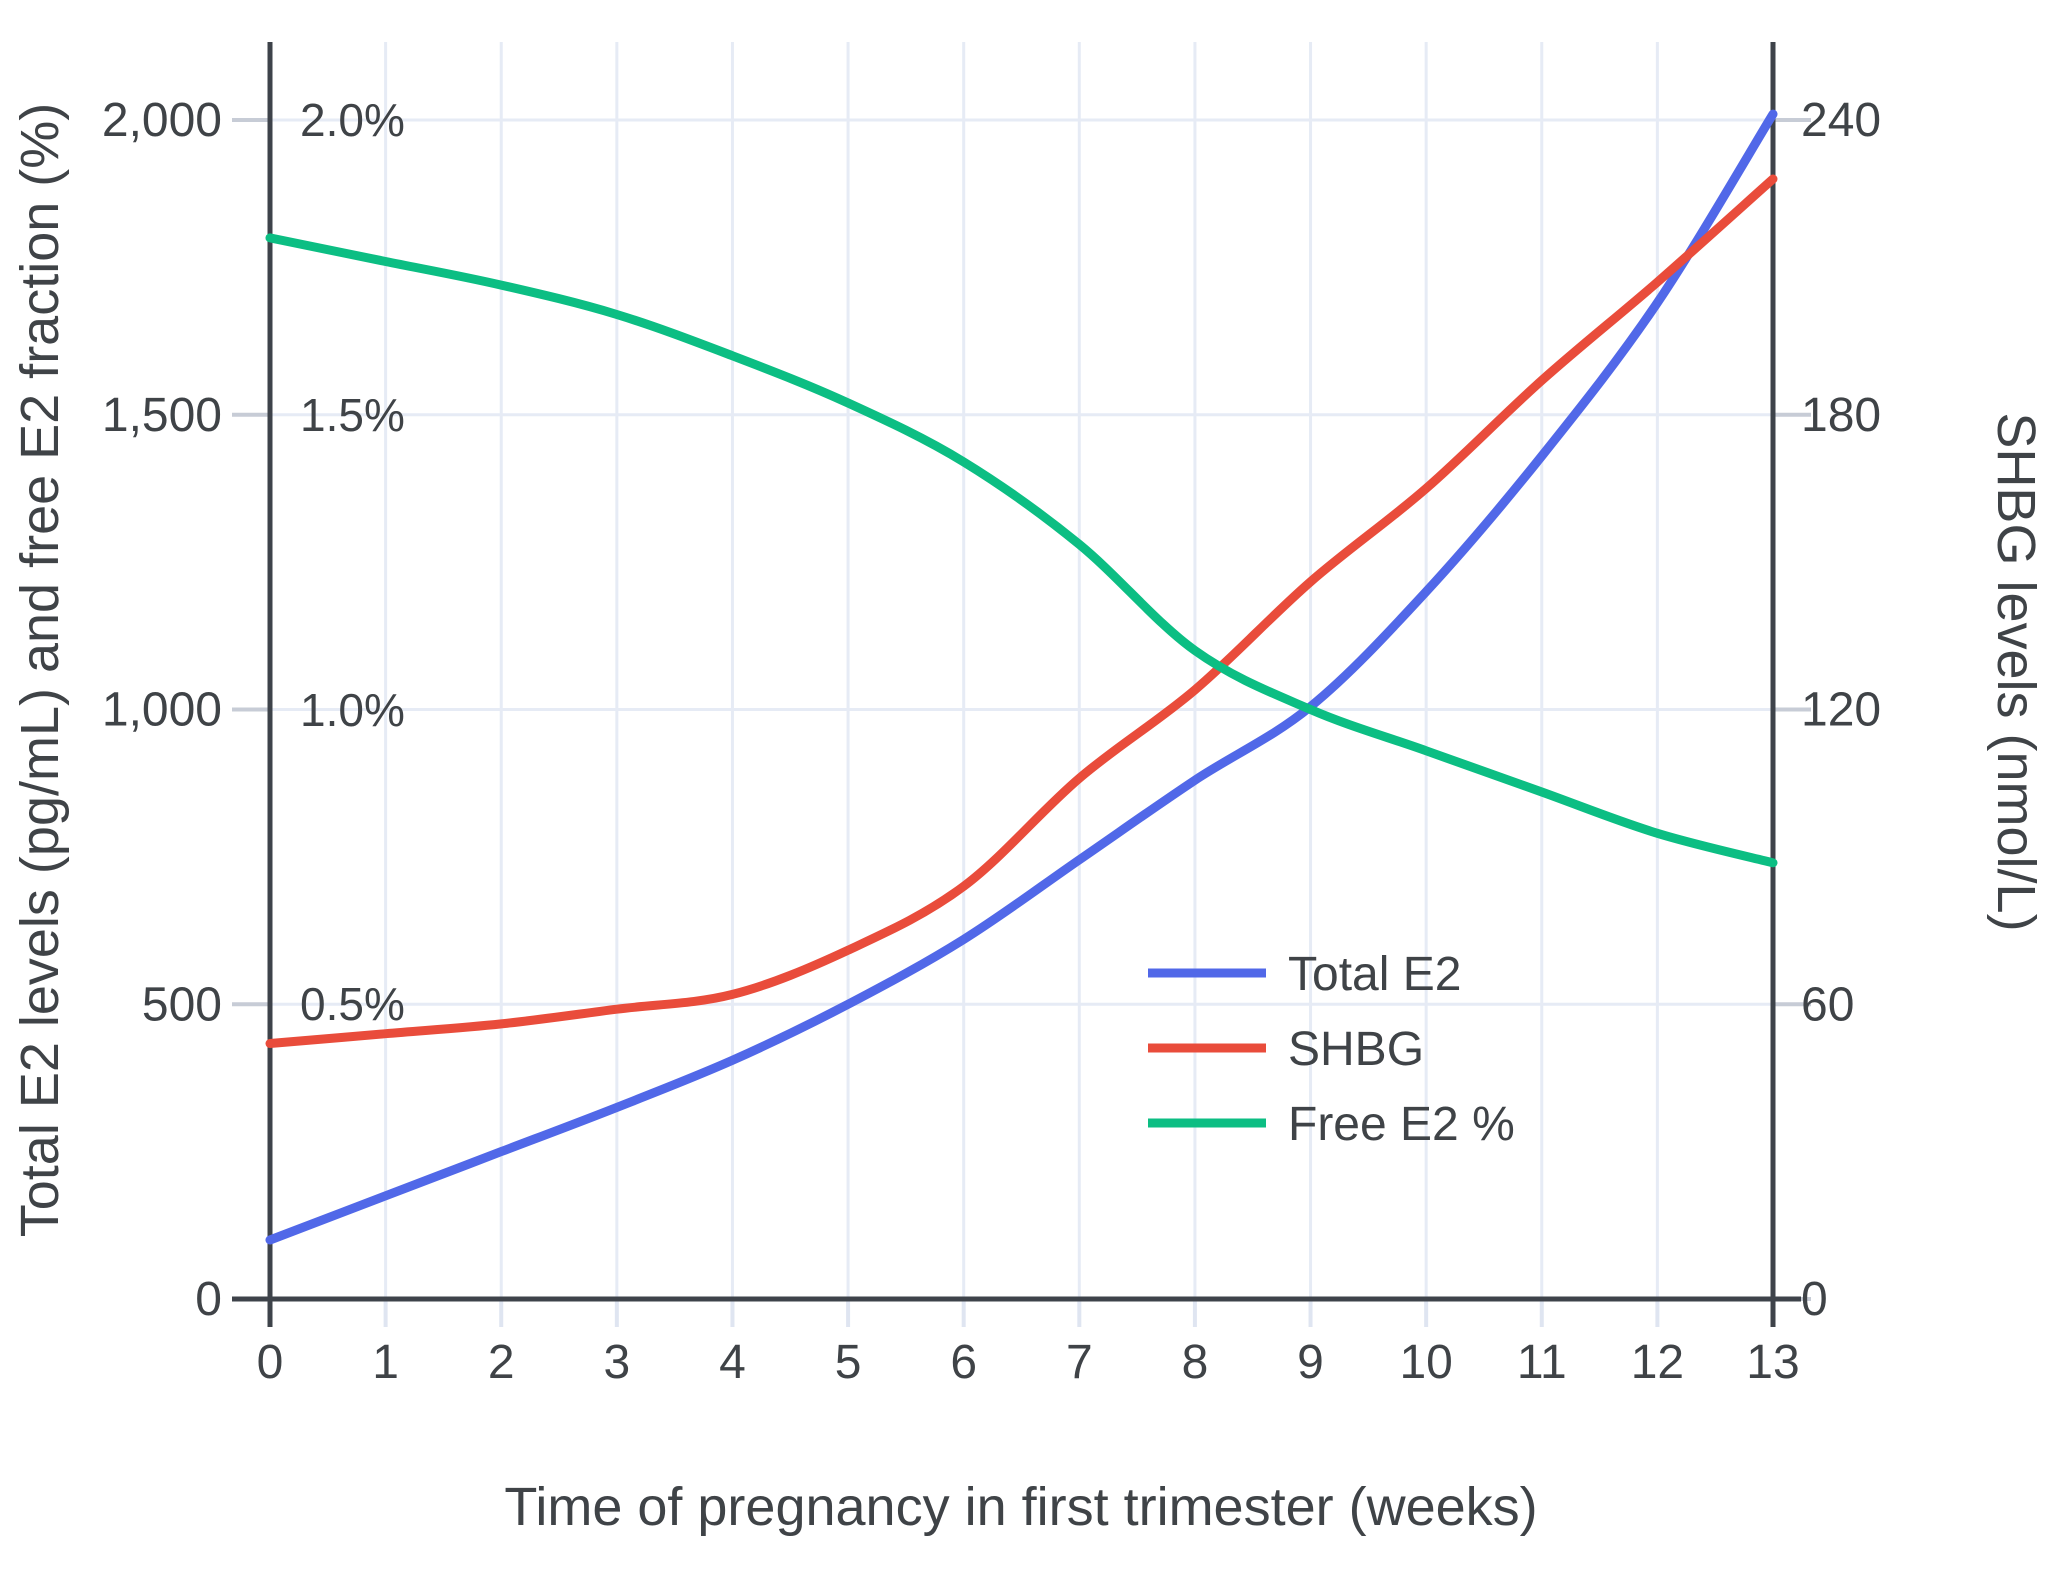  I want to click on x-tick-label-8: 8, so click(1195, 1362).